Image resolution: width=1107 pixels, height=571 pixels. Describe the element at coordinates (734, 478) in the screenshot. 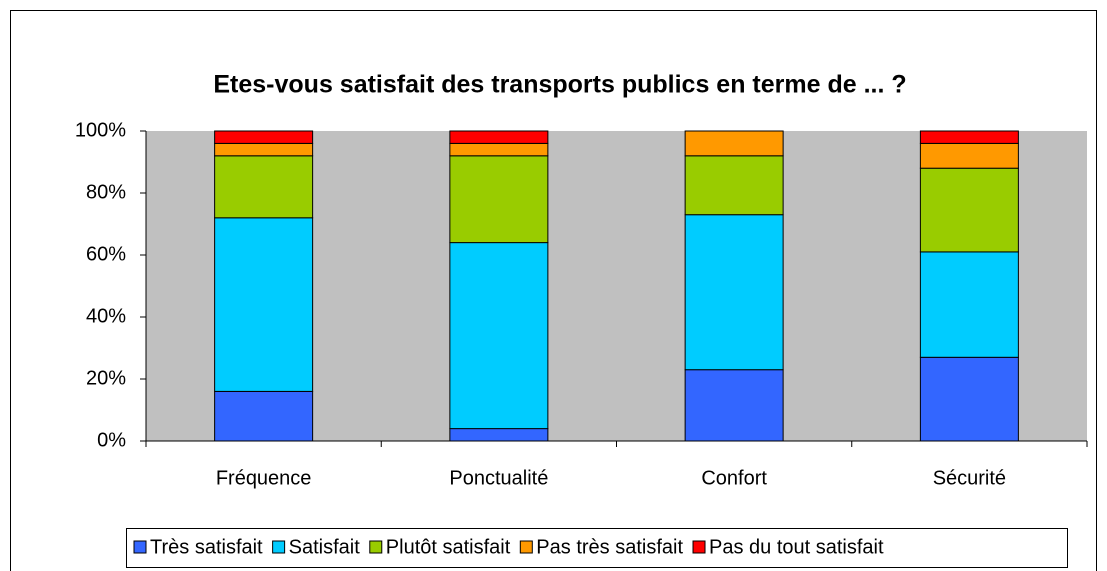

I see `x-tick-label: Confort` at that location.